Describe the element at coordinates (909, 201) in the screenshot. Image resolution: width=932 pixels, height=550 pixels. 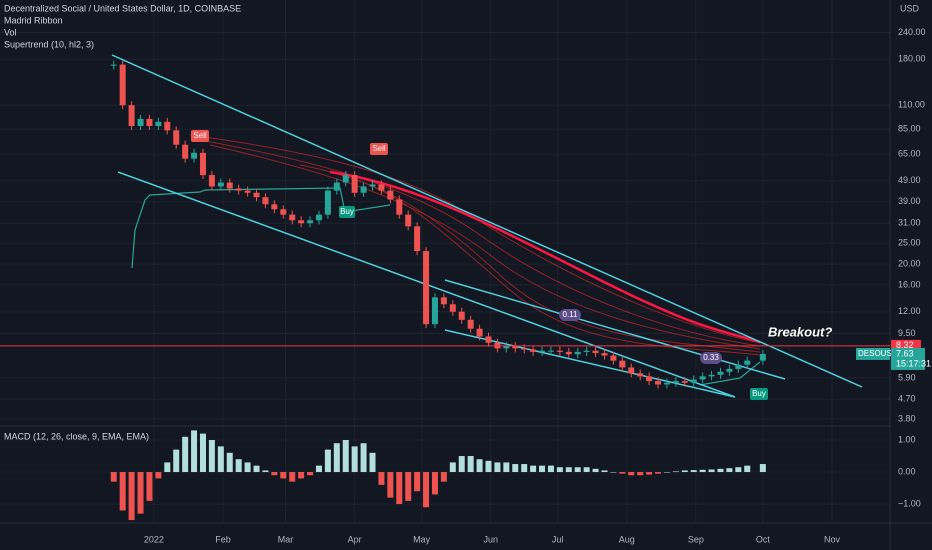
I see `y-tick-label: 39.00` at that location.